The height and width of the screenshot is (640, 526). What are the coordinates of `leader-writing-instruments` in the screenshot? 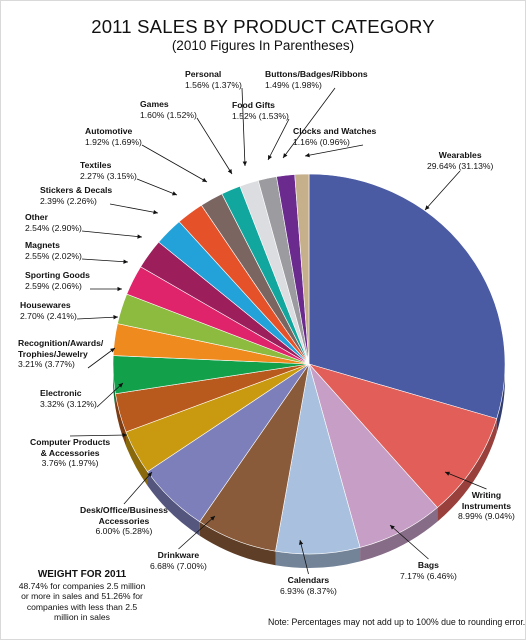 It's located at (465, 480).